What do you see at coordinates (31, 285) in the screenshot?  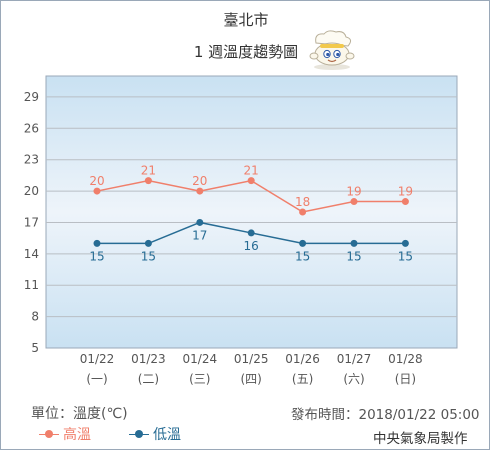 I see `y-tick-label: 11` at bounding box center [31, 285].